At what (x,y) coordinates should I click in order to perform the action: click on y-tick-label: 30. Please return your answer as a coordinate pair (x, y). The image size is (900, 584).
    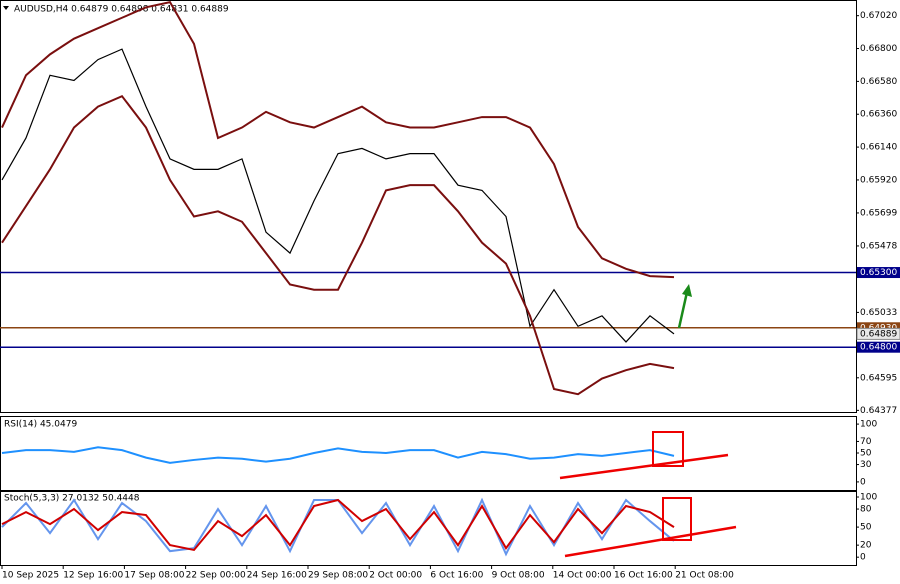
    Looking at the image, I should click on (866, 465).